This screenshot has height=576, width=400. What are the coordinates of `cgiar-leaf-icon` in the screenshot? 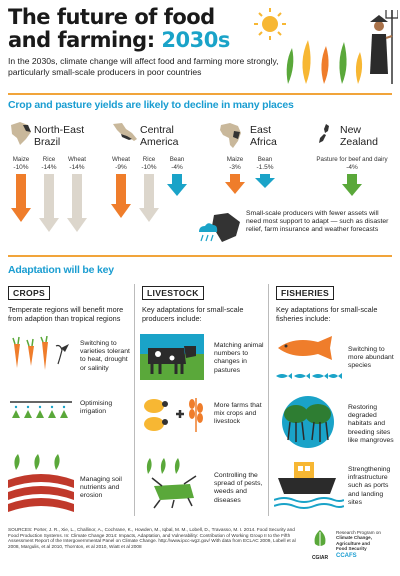 It's located at (320, 539).